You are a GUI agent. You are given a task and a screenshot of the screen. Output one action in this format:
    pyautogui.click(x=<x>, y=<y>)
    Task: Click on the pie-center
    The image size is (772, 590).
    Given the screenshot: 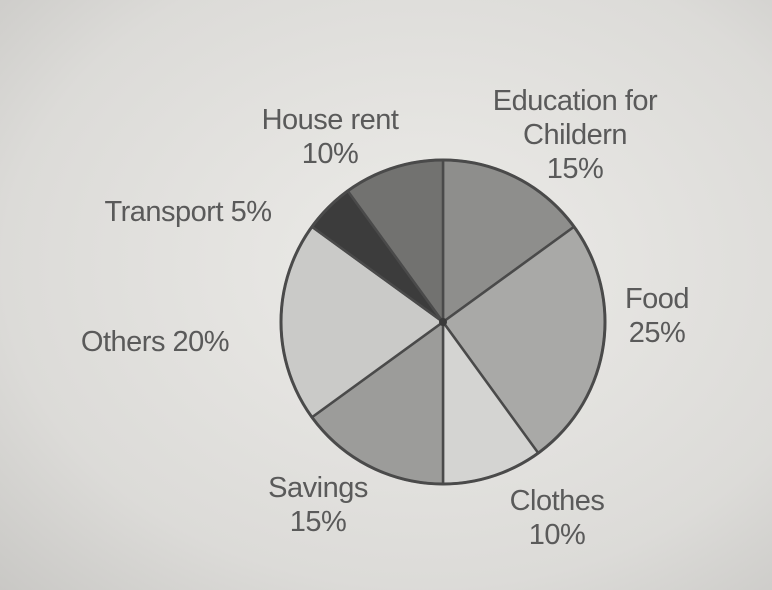 What is the action you would take?
    pyautogui.click(x=443, y=322)
    